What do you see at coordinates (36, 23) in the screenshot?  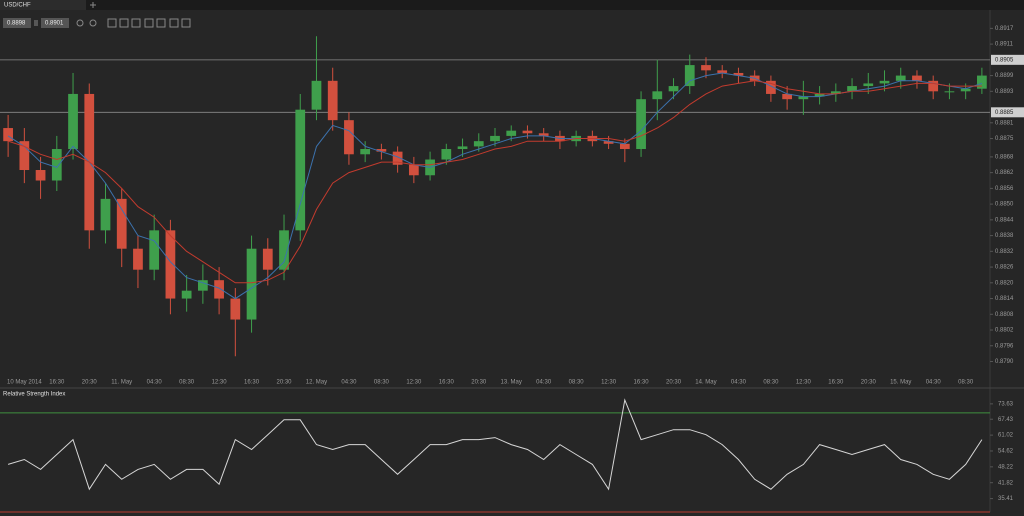 I see `quote-separator` at bounding box center [36, 23].